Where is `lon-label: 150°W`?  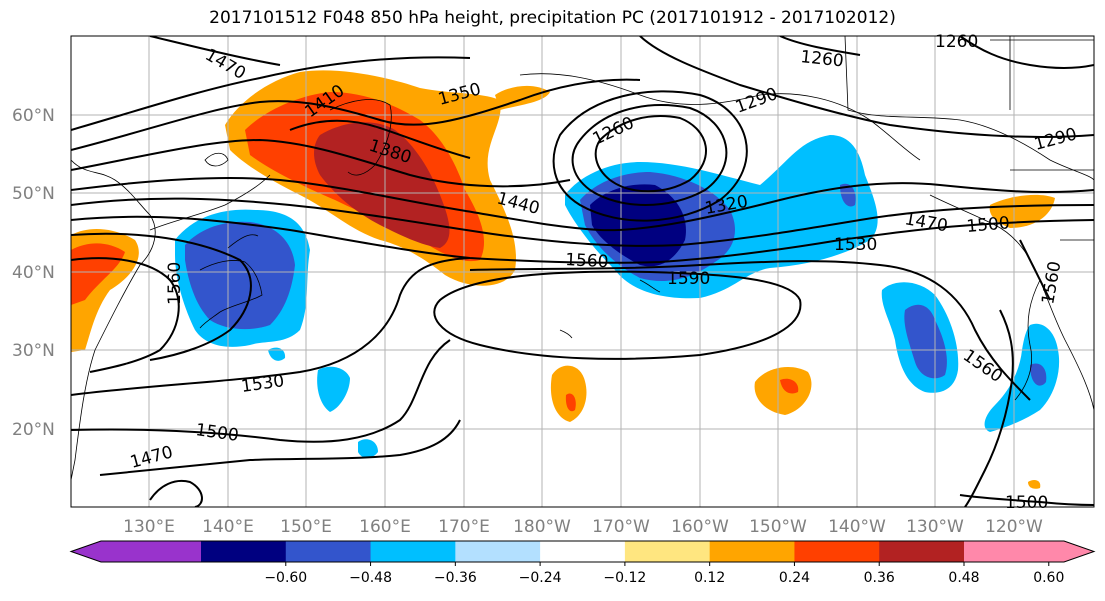
lon-label: 150°W is located at coordinates (778, 527).